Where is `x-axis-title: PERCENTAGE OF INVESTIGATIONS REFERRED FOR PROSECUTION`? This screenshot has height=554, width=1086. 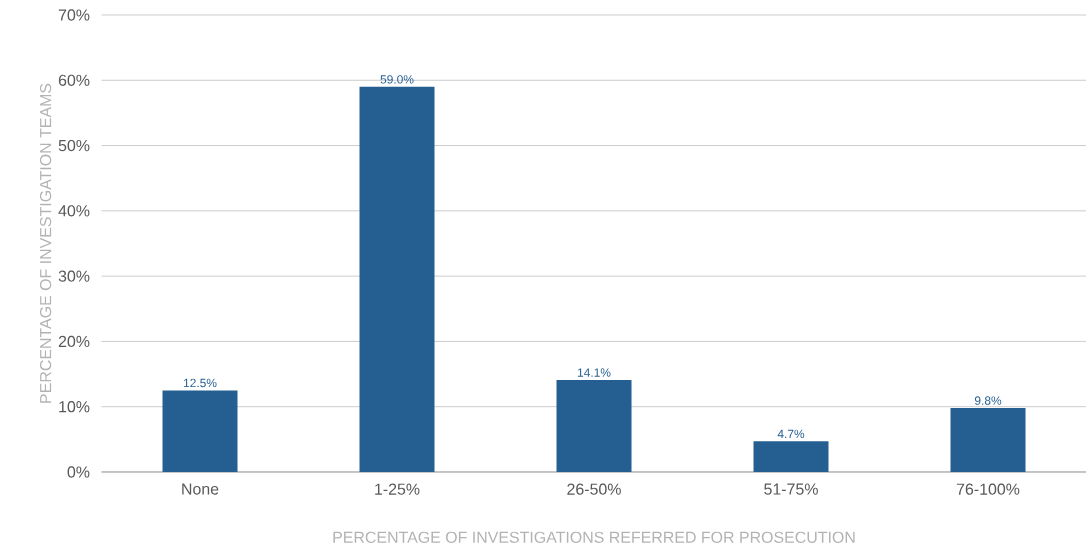 x-axis-title: PERCENTAGE OF INVESTIGATIONS REFERRED FOR PROSECUTION is located at coordinates (594, 537).